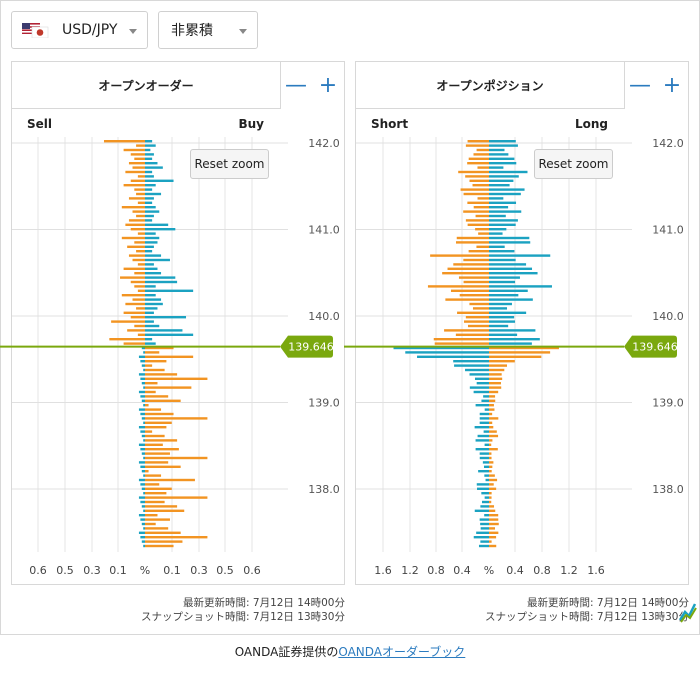 This screenshot has height=700, width=700. I want to click on mode-dropdown: 非累積, so click(208, 30).